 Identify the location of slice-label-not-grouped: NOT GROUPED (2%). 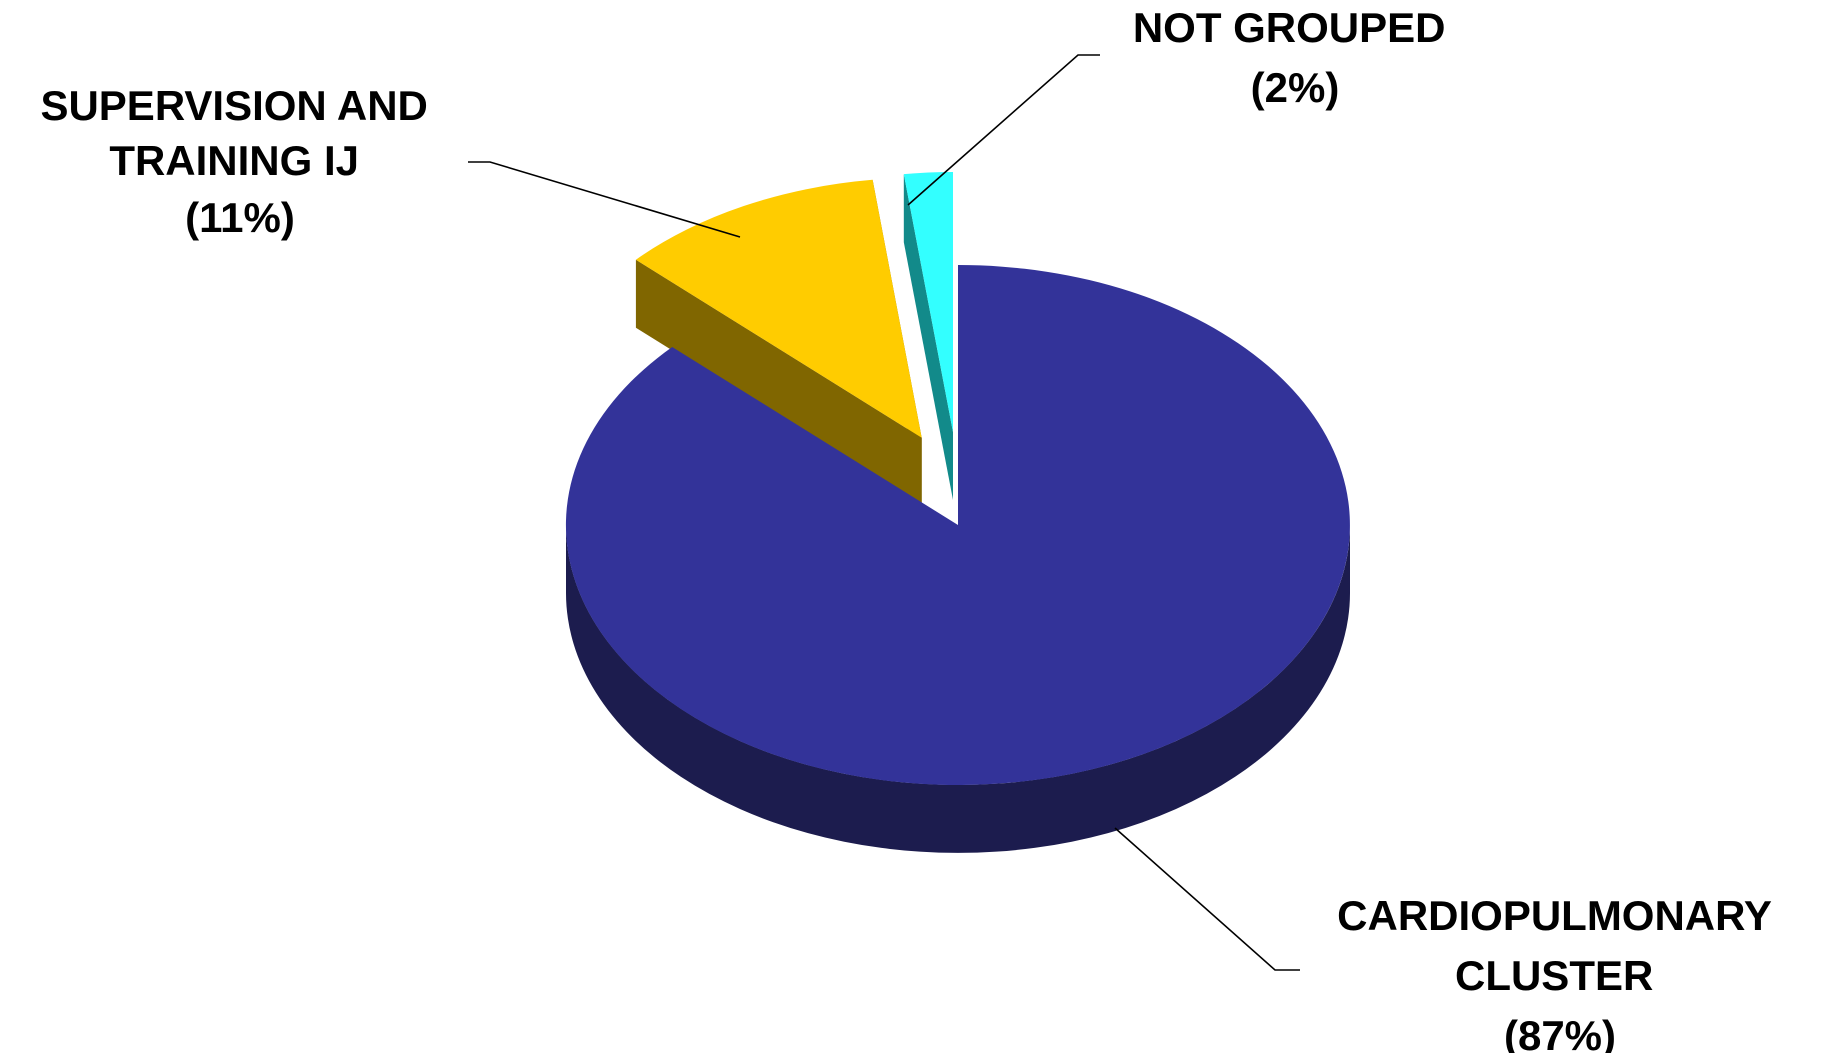
(1295, 57).